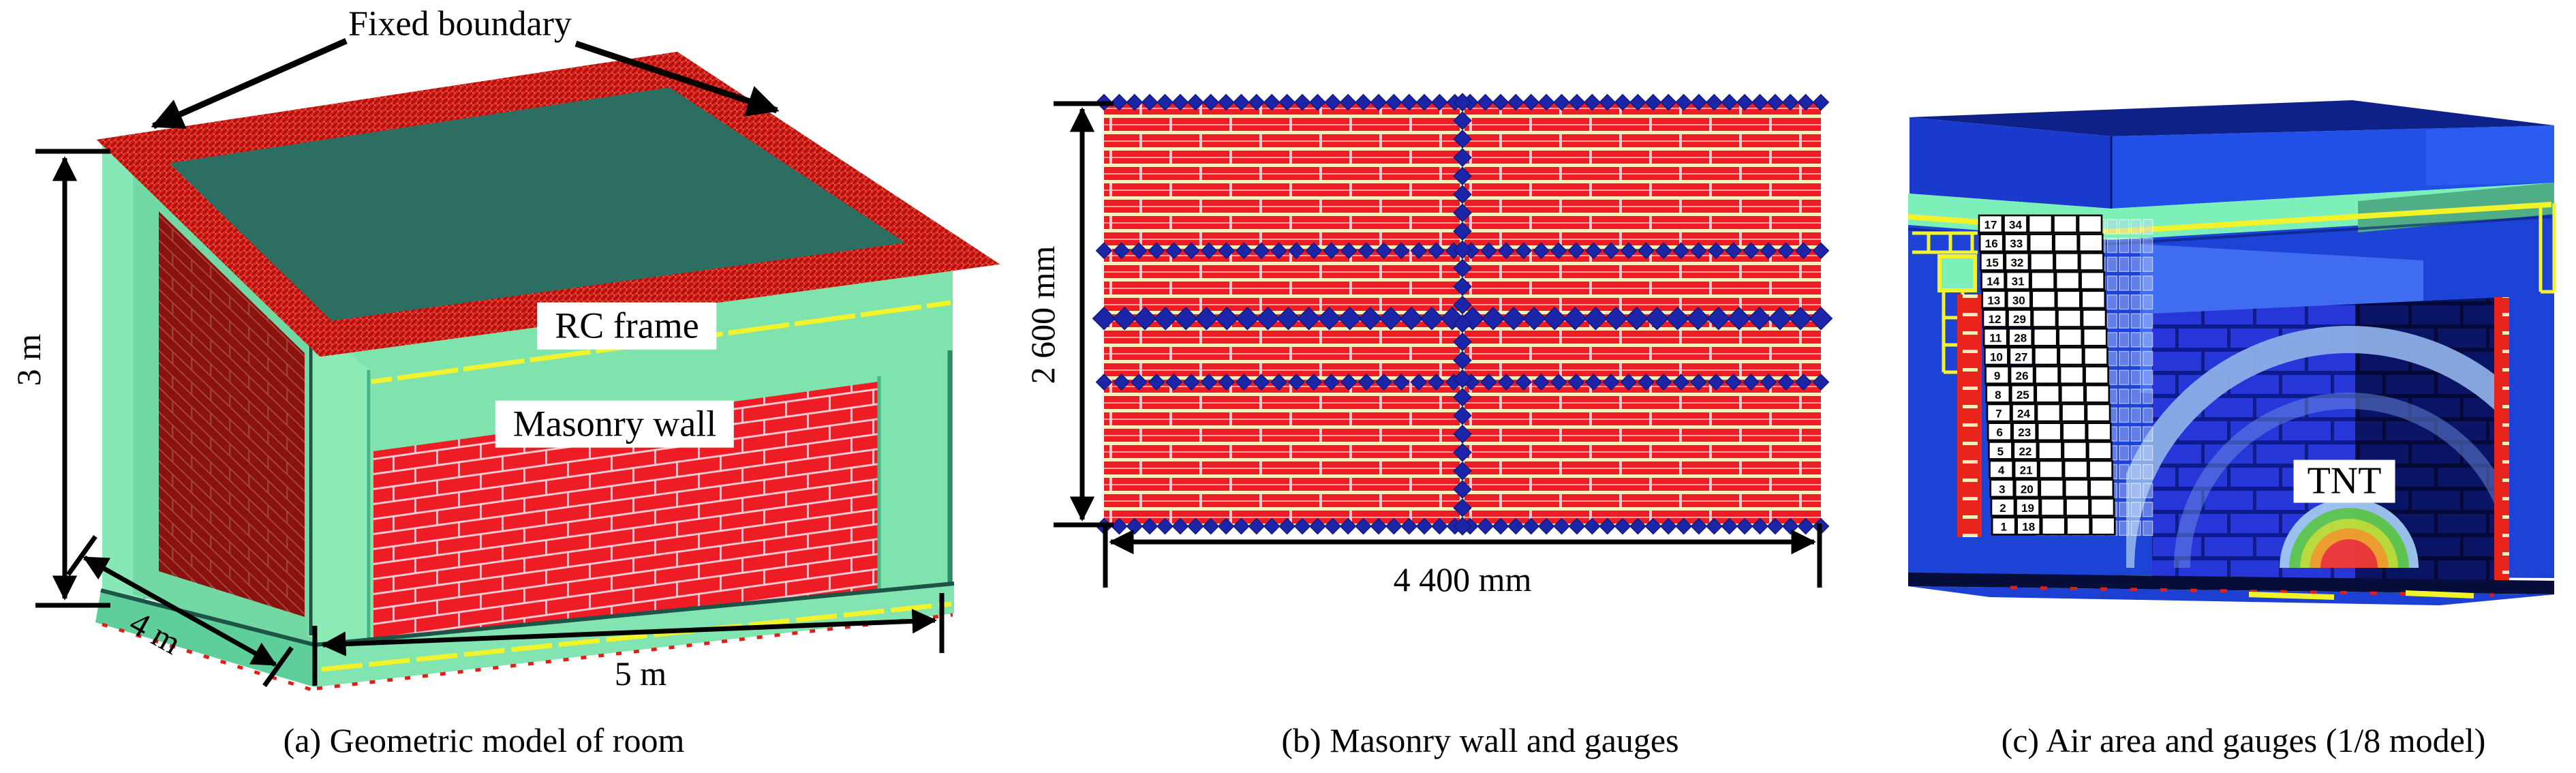 The width and height of the screenshot is (2576, 773). I want to click on wall-gauge-number: 25, so click(2023, 395).